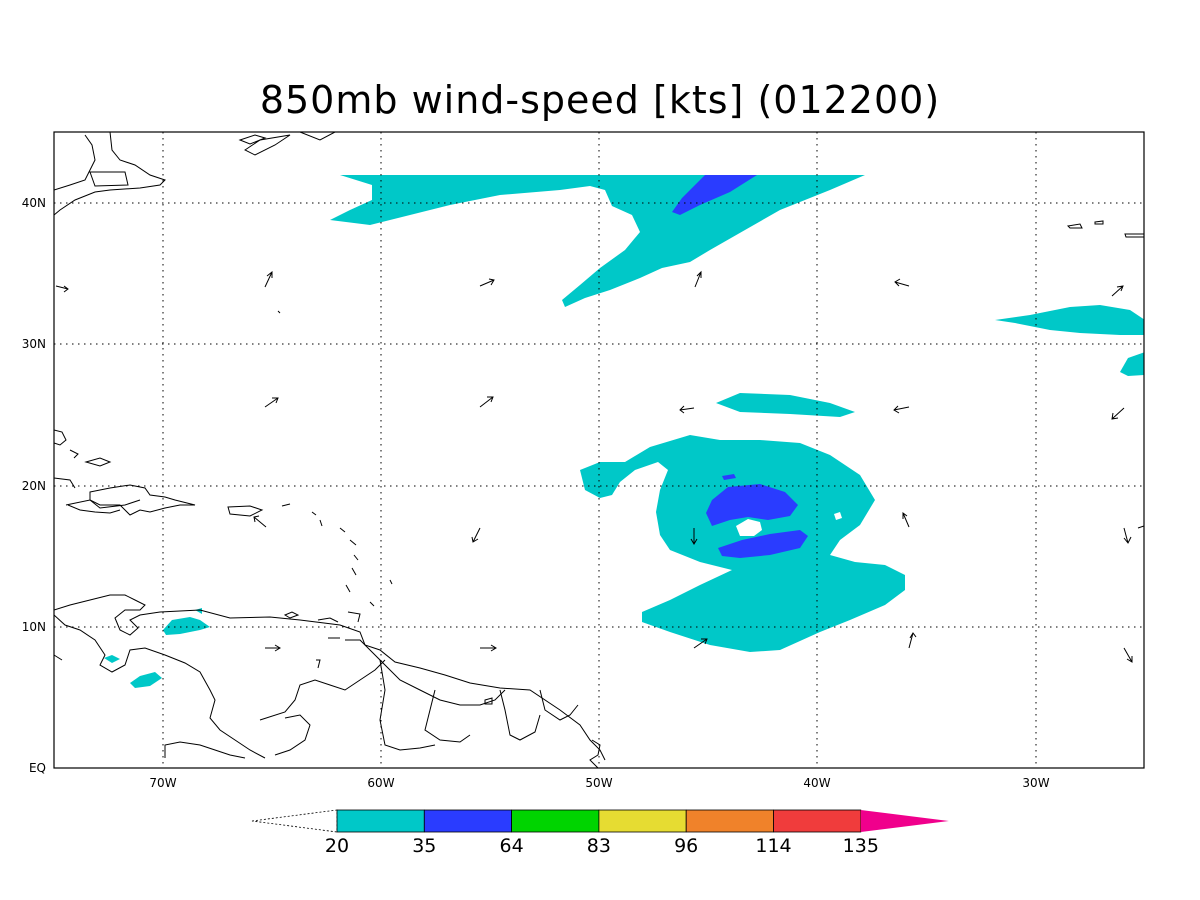 The image size is (1200, 900). I want to click on latitude-label: 40N, so click(34, 203).